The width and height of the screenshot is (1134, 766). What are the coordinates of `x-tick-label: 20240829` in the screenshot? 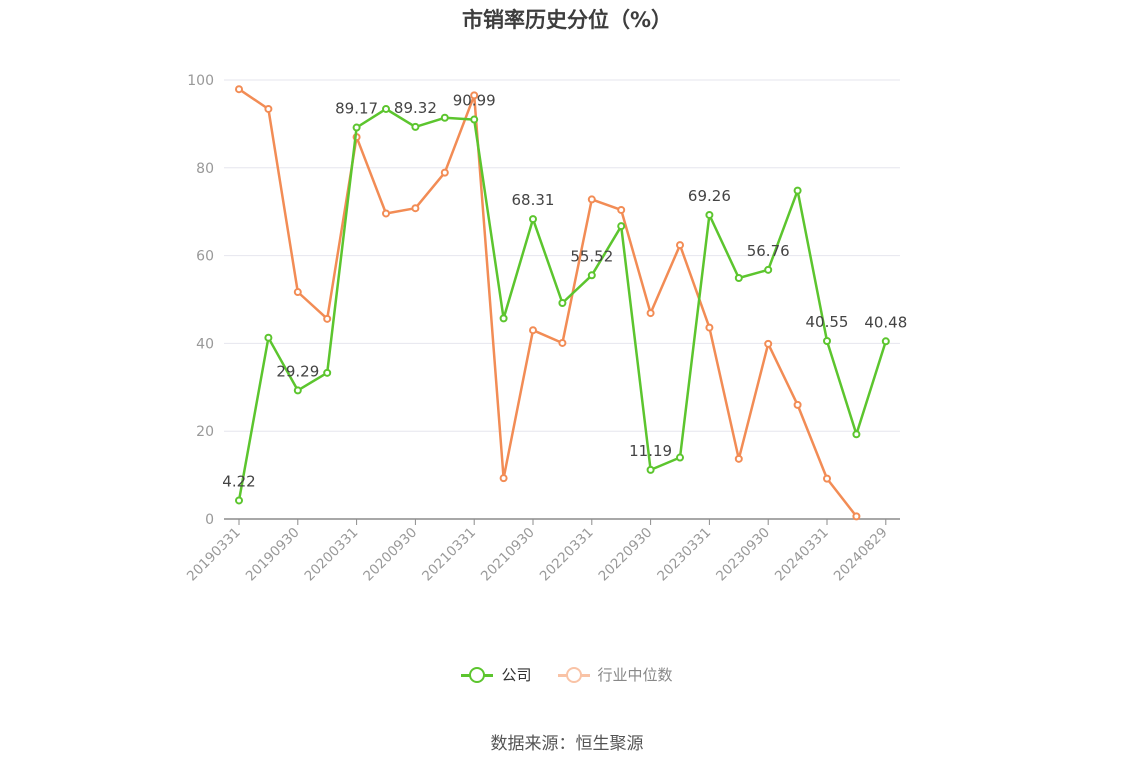 It's located at (861, 555).